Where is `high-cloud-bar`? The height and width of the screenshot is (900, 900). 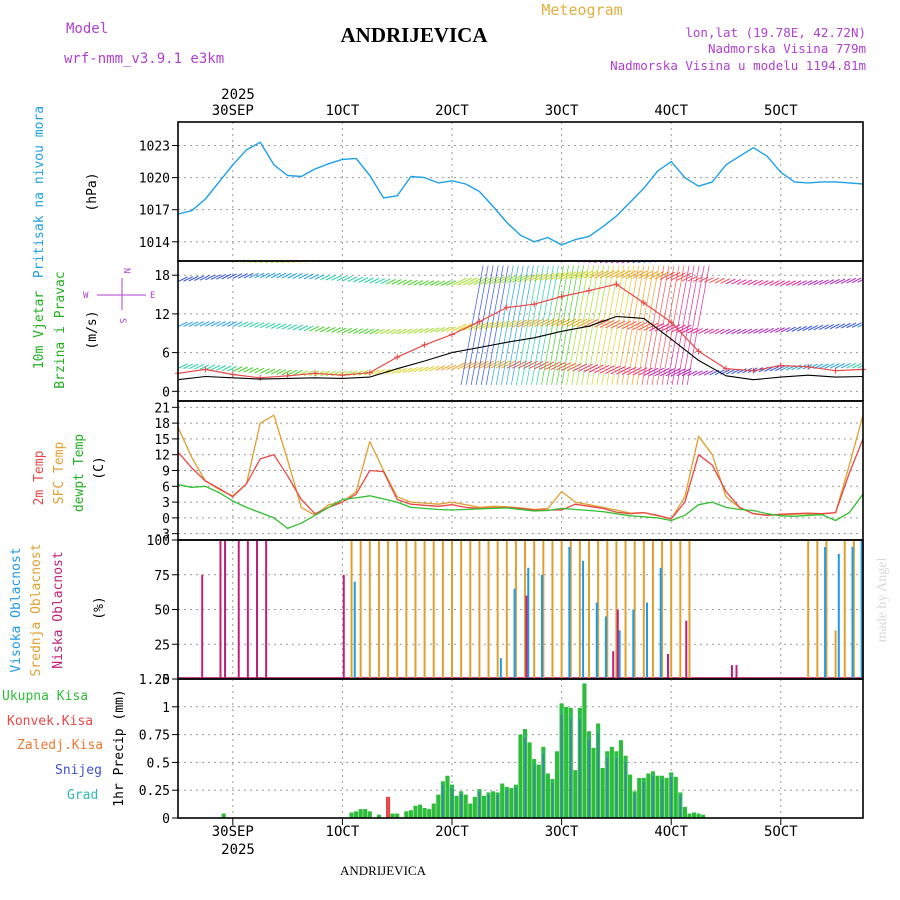 high-cloud-bar is located at coordinates (569, 612).